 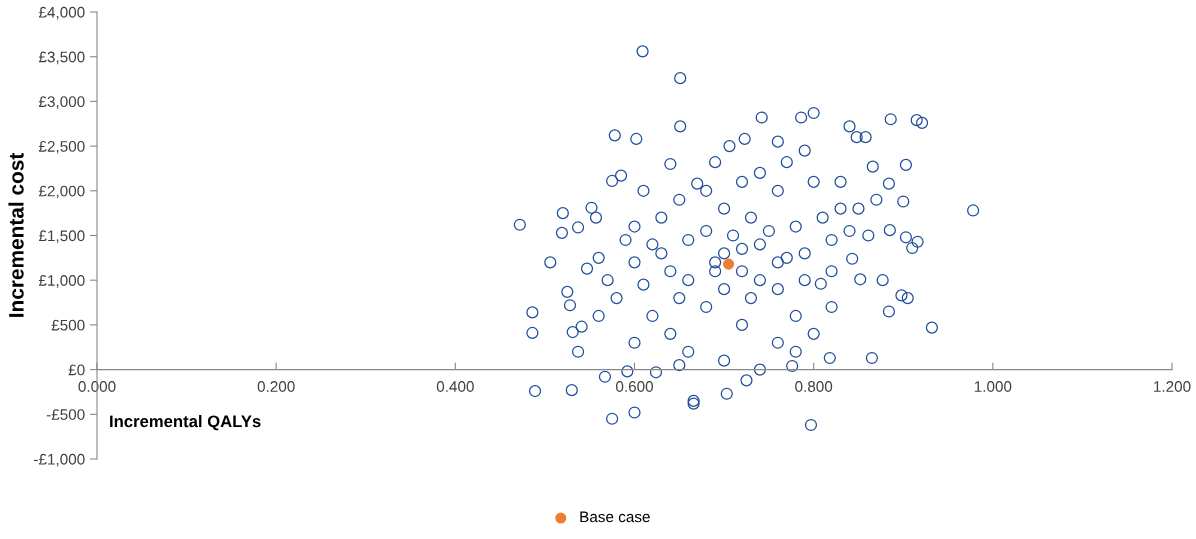 I want to click on legend-label: Base case, so click(x=615, y=517).